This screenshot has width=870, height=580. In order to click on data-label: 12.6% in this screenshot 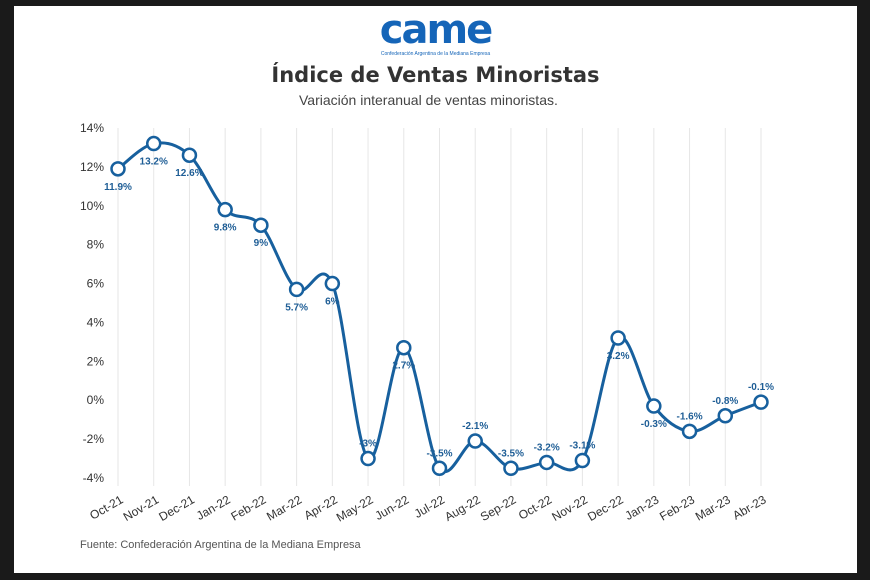, I will do `click(189, 173)`.